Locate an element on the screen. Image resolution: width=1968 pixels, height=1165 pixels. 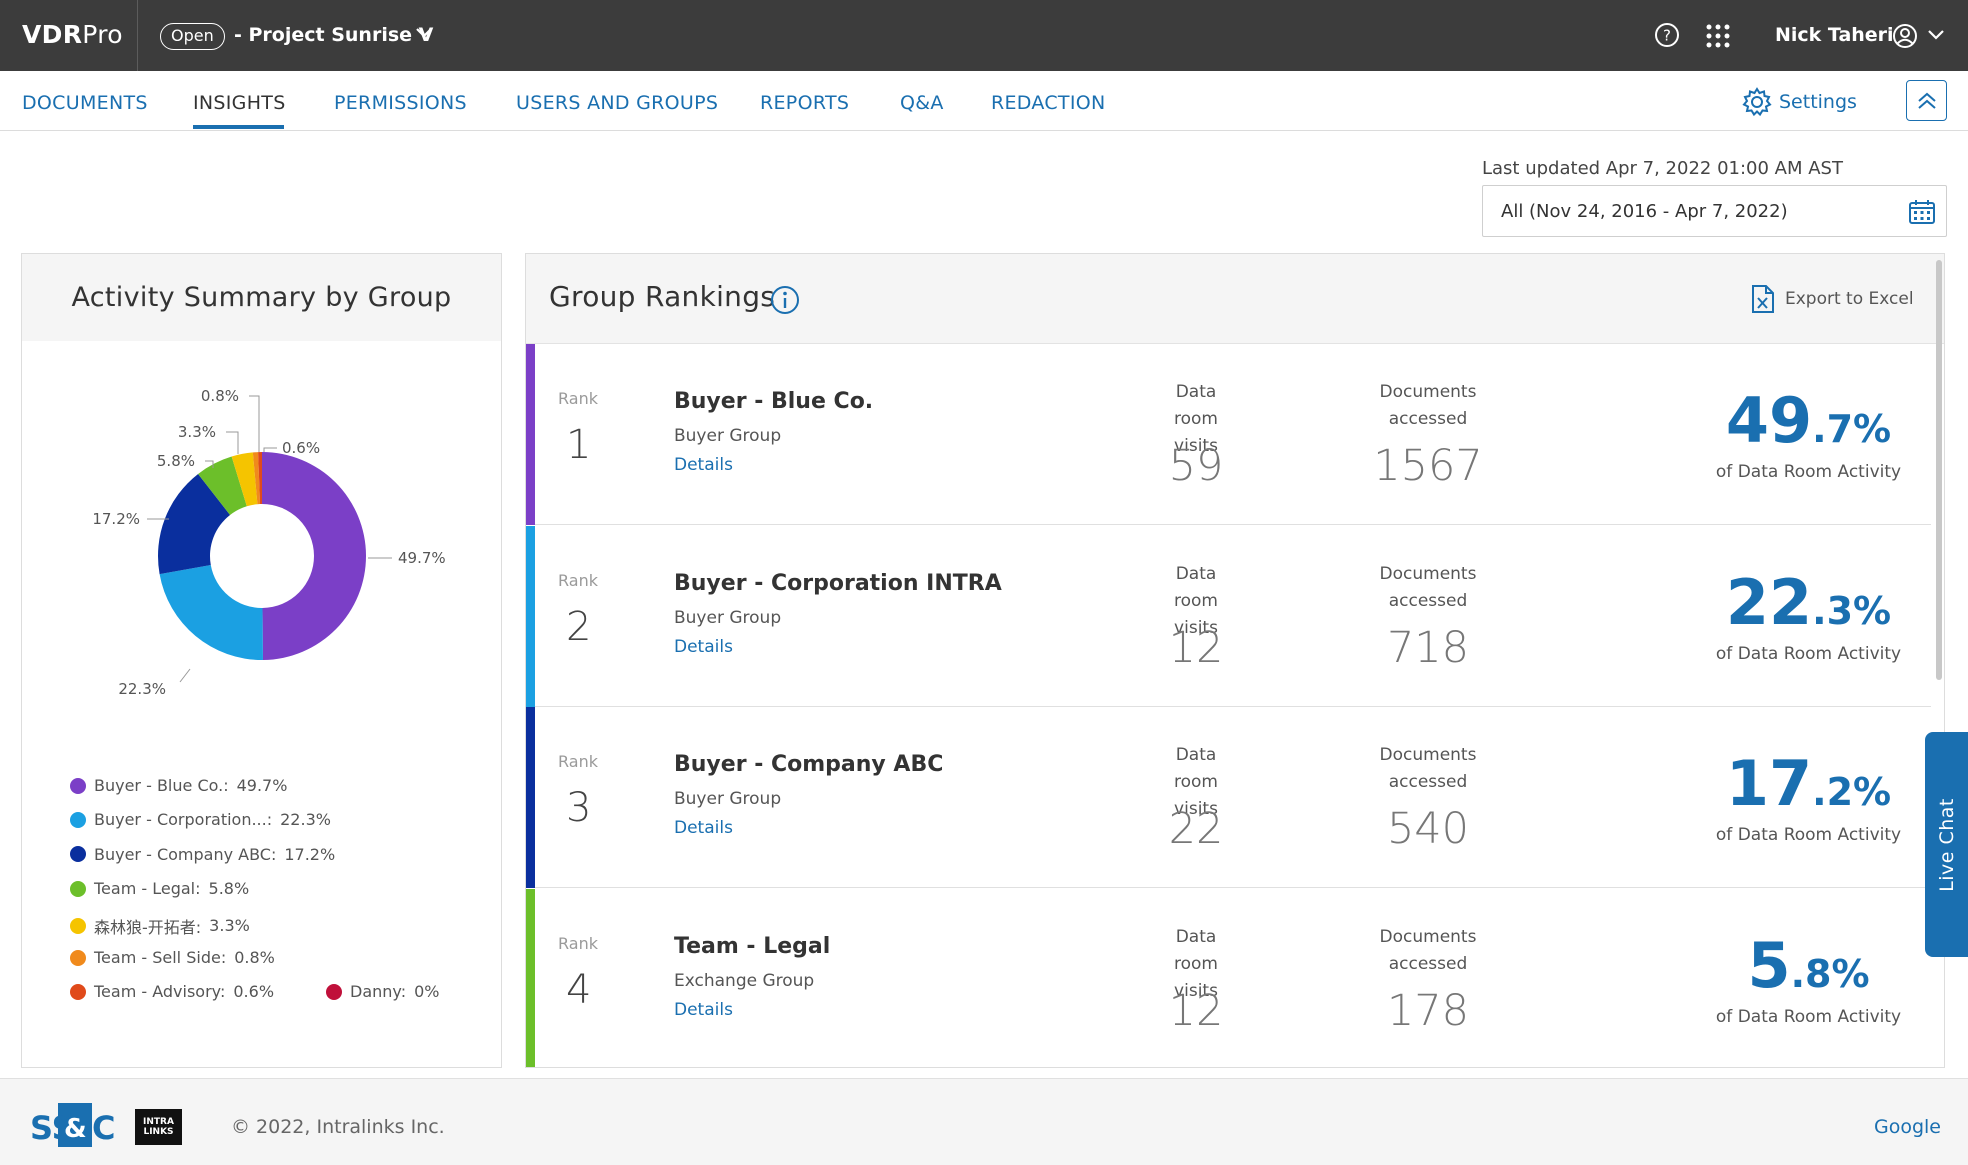
legend-label: 森林狼-开拓者: is located at coordinates (148, 927).